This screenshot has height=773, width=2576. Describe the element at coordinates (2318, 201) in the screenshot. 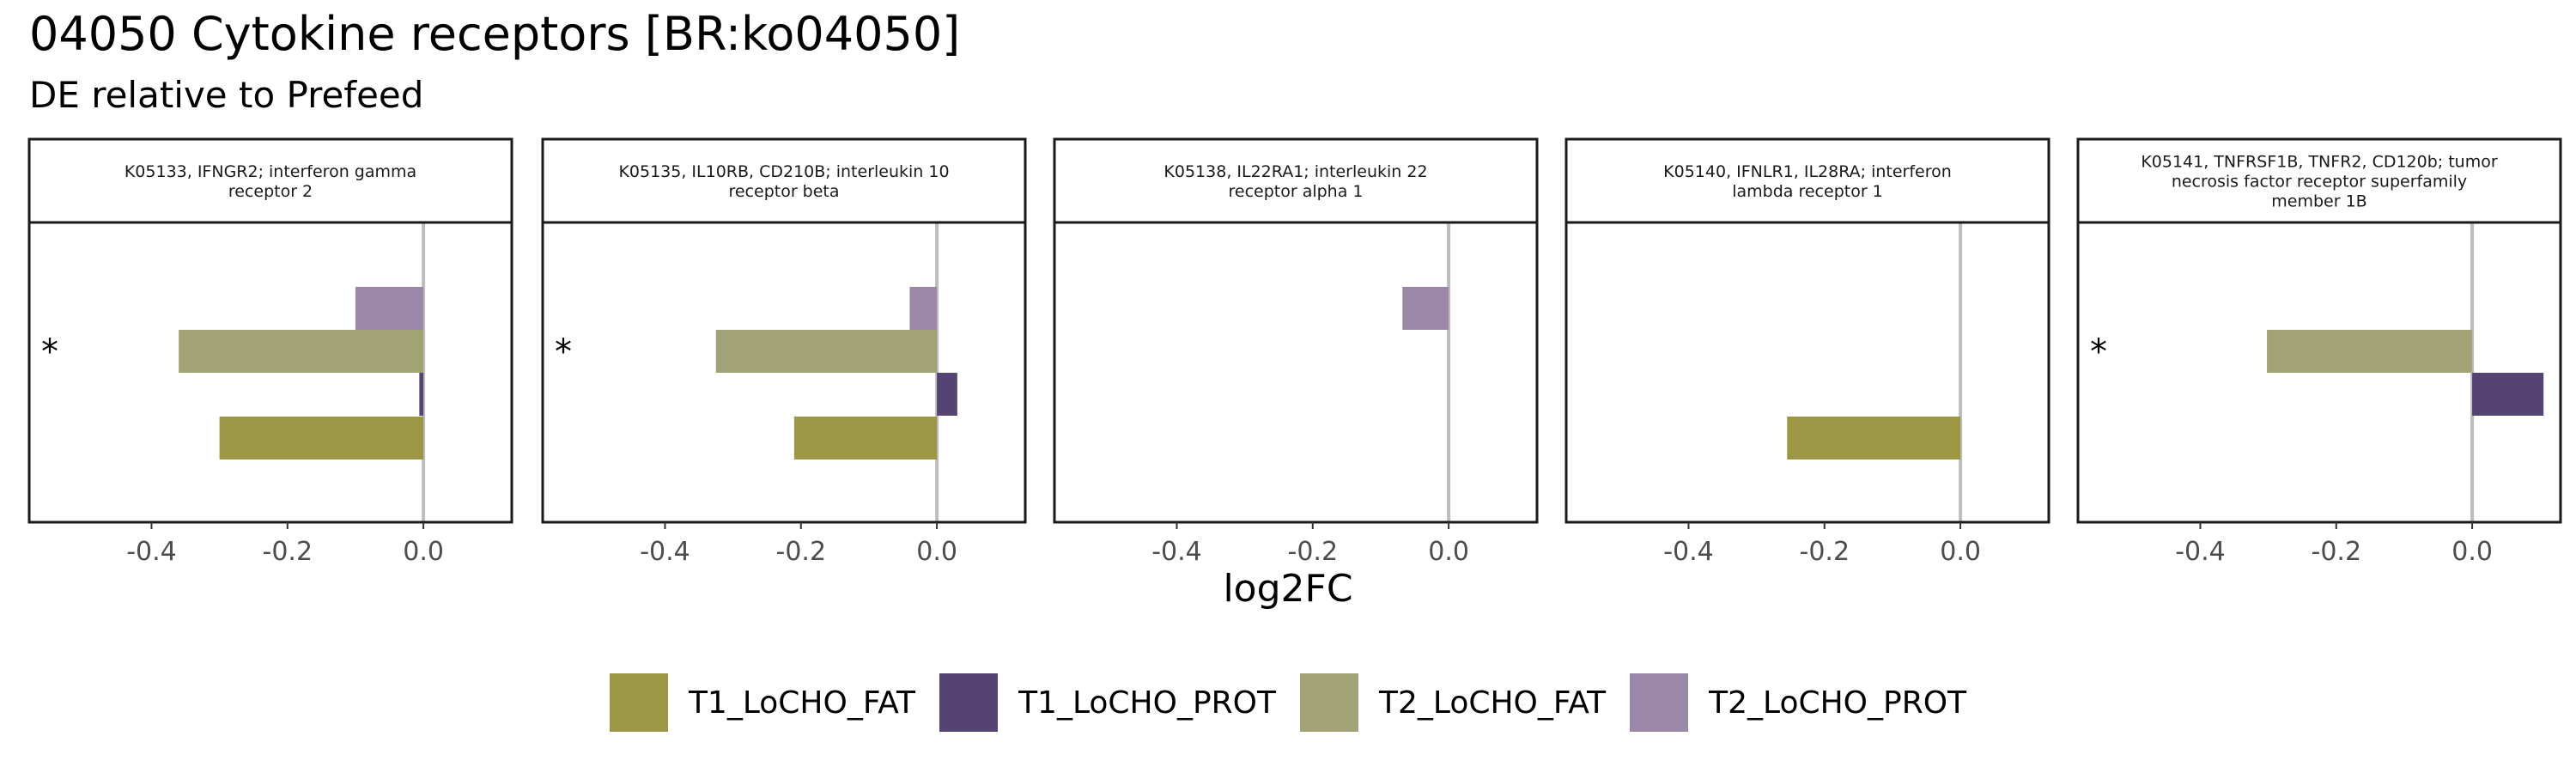

I see `facet-strip-label: member 1B` at that location.